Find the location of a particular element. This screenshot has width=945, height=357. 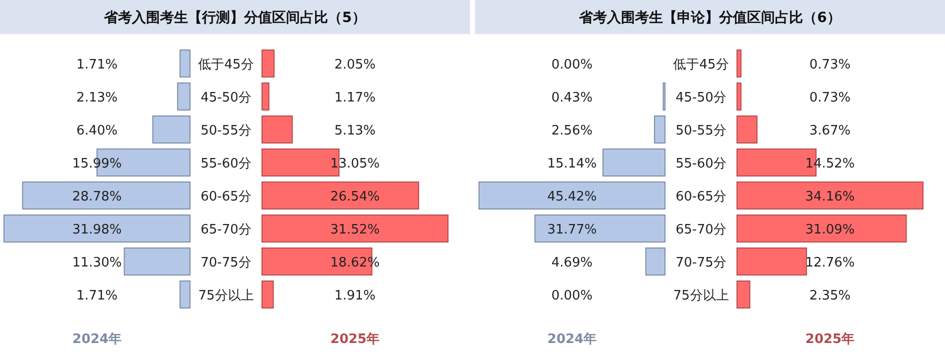

text: 省考入围考生【申论】分值区间占比（6） is located at coordinates (709, 18).